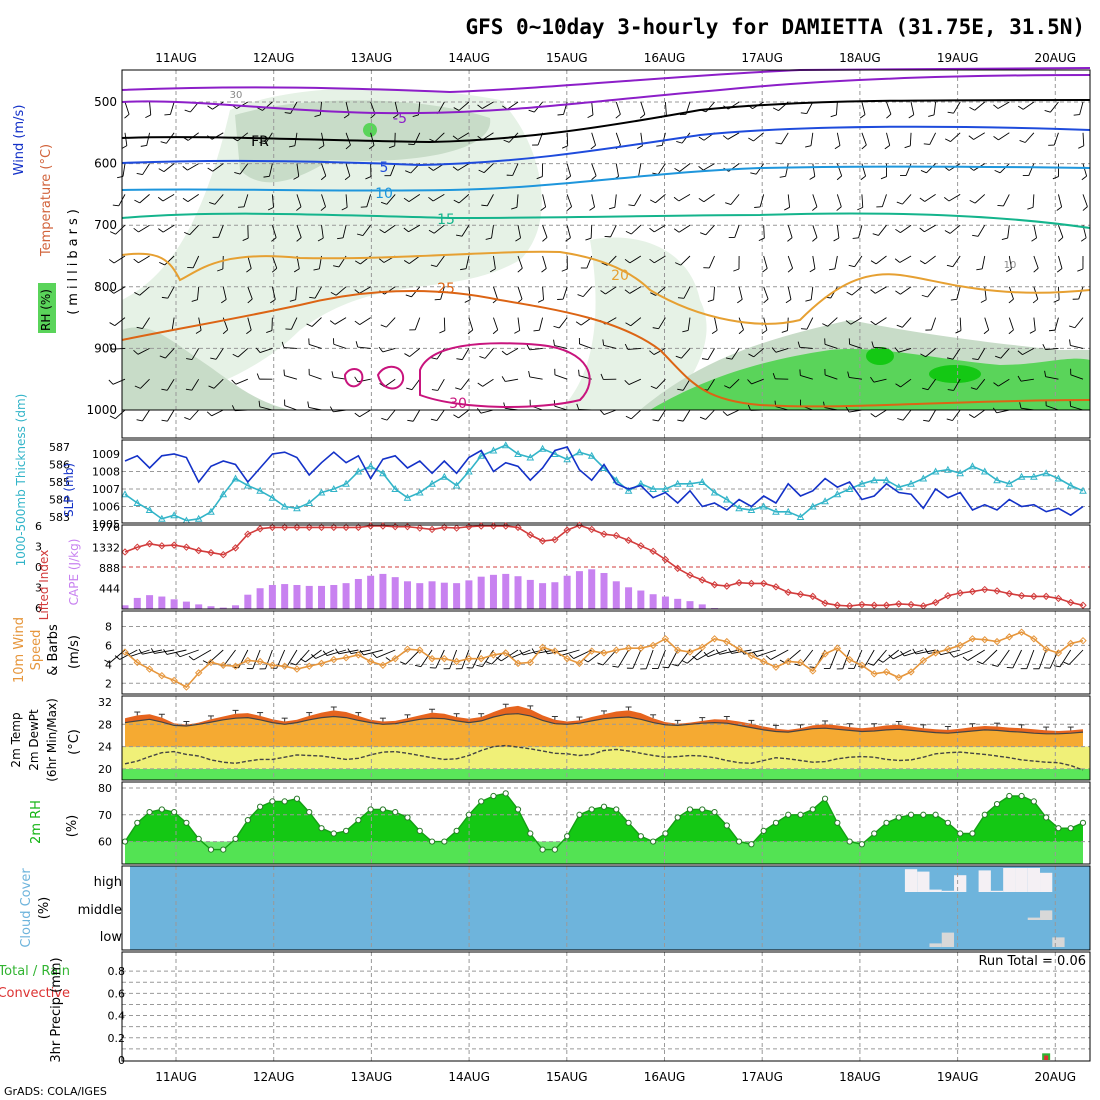 The height and width of the screenshot is (1100, 1100). What do you see at coordinates (44, 585) in the screenshot?
I see `label-lifted-index: Lifted Index` at bounding box center [44, 585].